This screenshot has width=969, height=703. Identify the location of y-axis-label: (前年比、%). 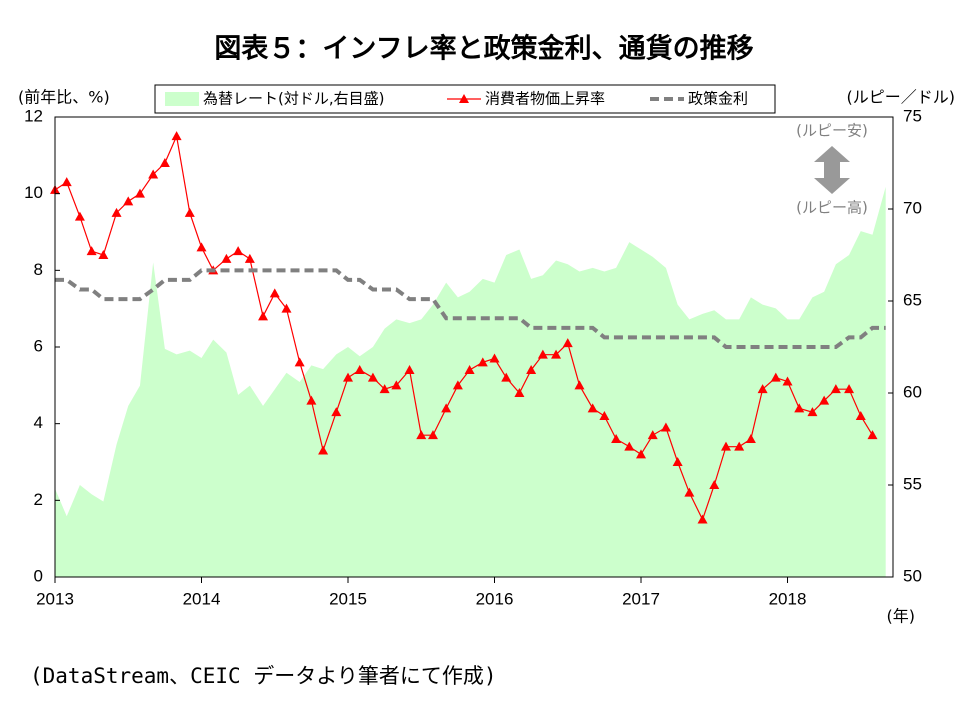
(64, 97).